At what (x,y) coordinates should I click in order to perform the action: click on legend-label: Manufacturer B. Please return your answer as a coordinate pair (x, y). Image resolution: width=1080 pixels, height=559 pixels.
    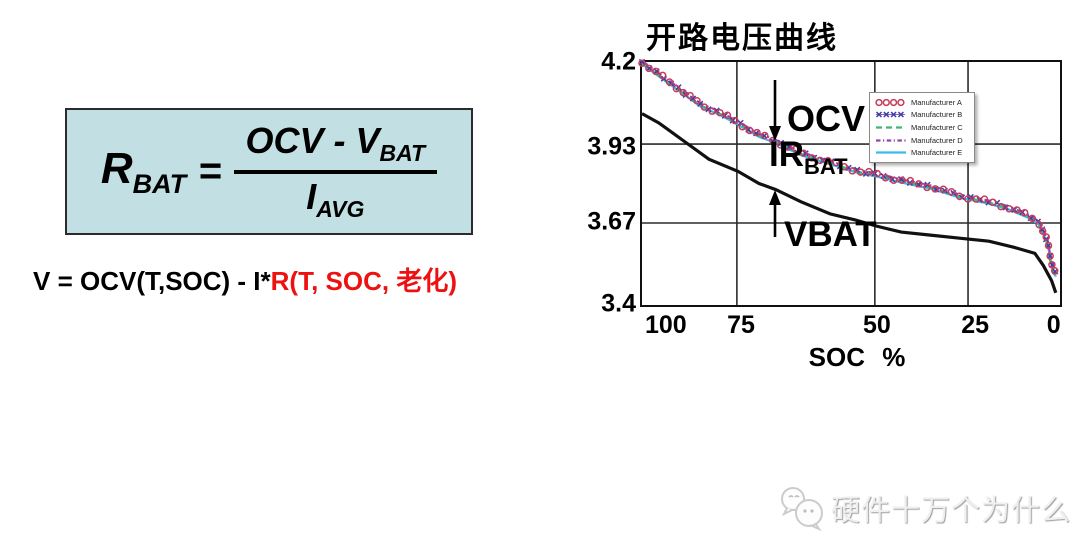
    Looking at the image, I should click on (937, 115).